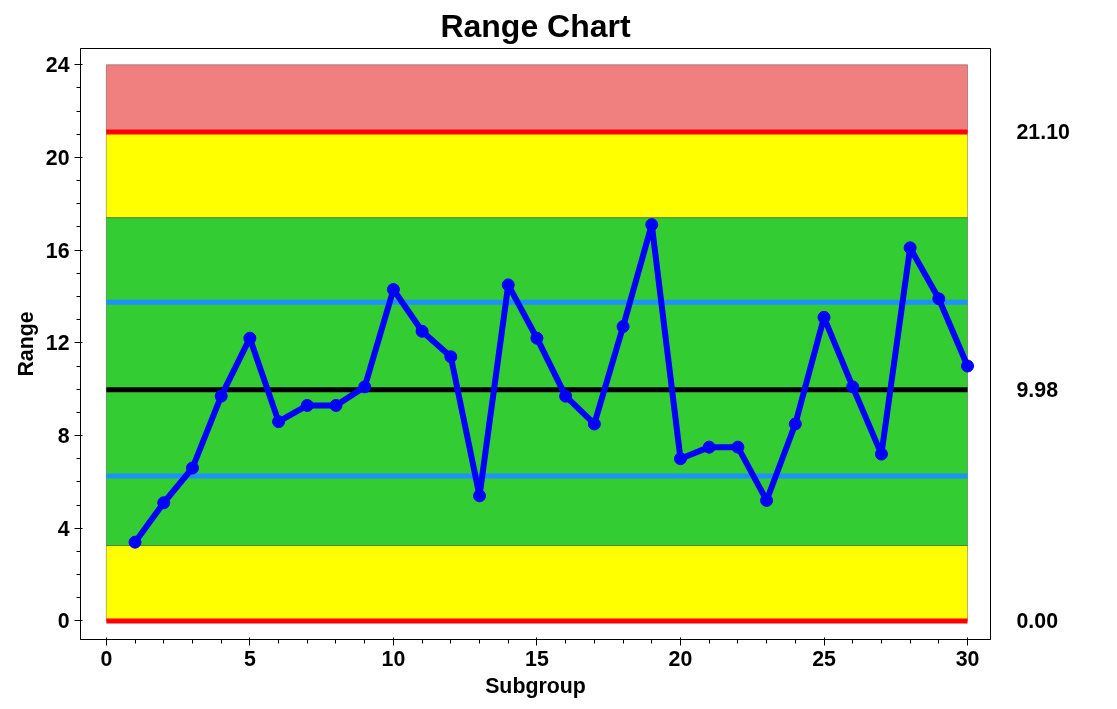 Image resolution: width=1117 pixels, height=709 pixels. What do you see at coordinates (1043, 132) in the screenshot?
I see `ref-line-label: 21.10` at bounding box center [1043, 132].